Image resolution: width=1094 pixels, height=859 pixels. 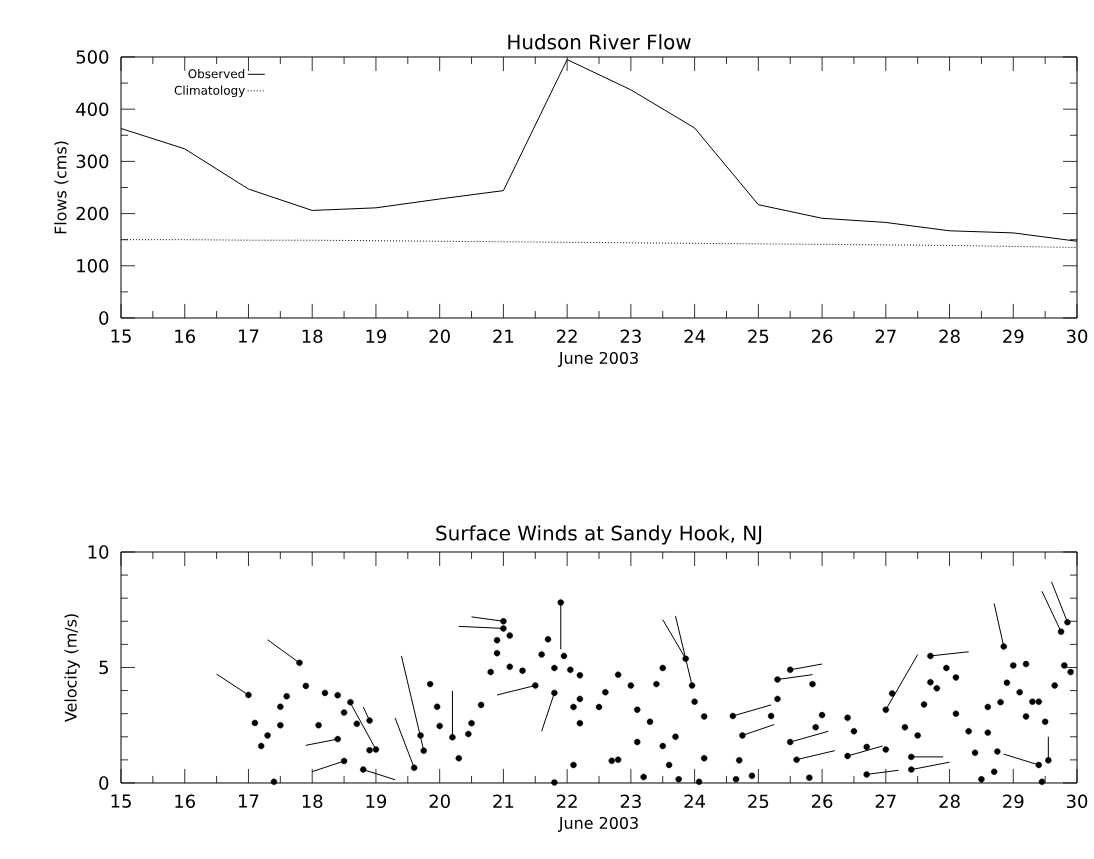 I want to click on y-tick-label: 300, so click(x=92, y=161).